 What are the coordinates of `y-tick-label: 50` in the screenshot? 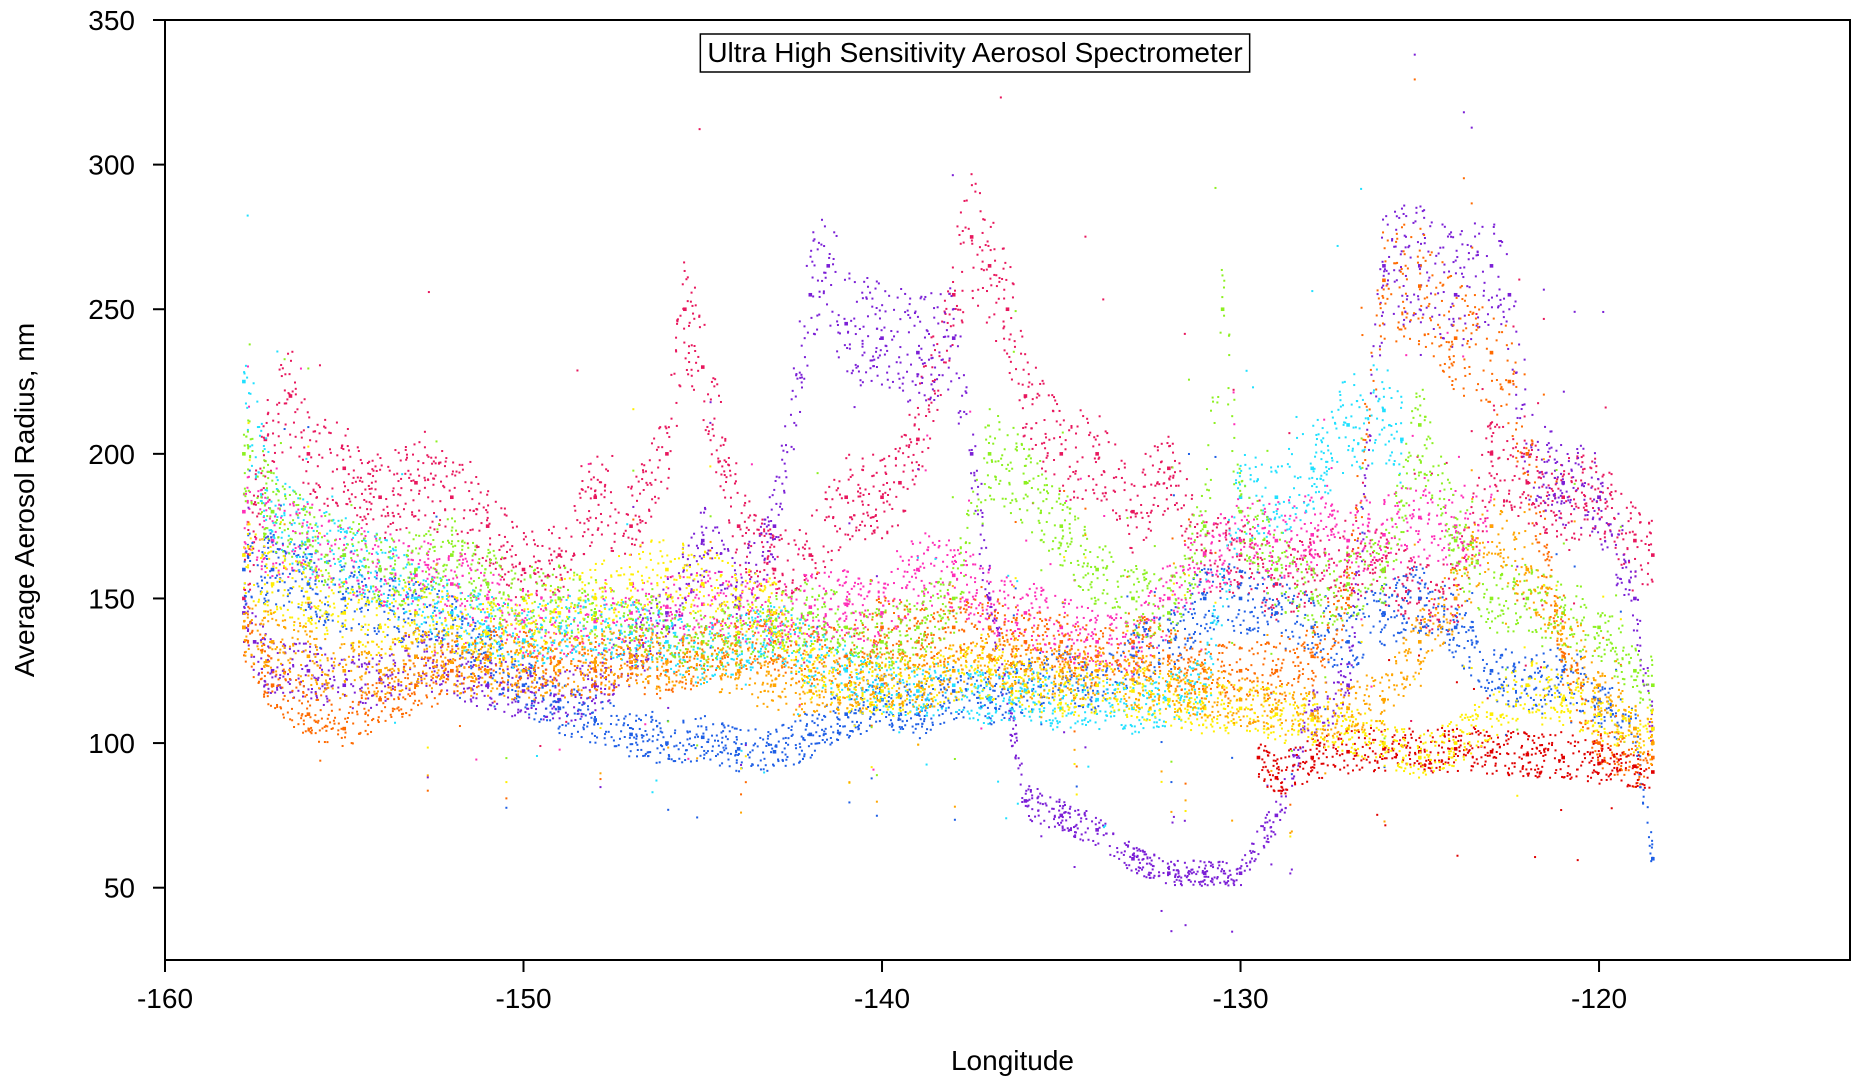 It's located at (119, 888).